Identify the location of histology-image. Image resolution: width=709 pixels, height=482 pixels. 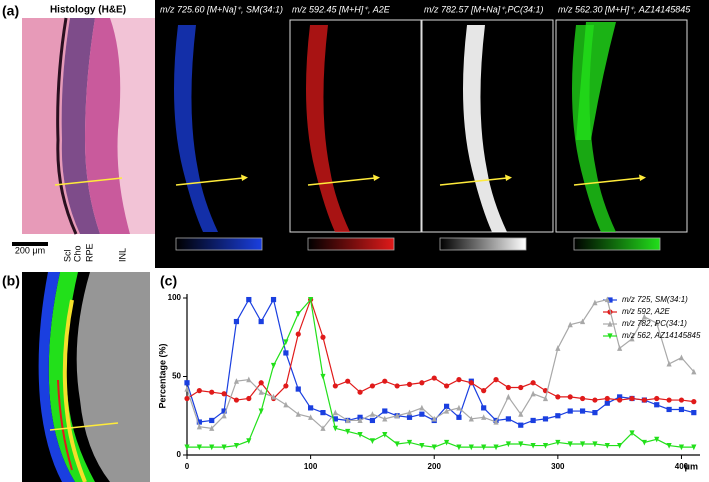
(88, 126).